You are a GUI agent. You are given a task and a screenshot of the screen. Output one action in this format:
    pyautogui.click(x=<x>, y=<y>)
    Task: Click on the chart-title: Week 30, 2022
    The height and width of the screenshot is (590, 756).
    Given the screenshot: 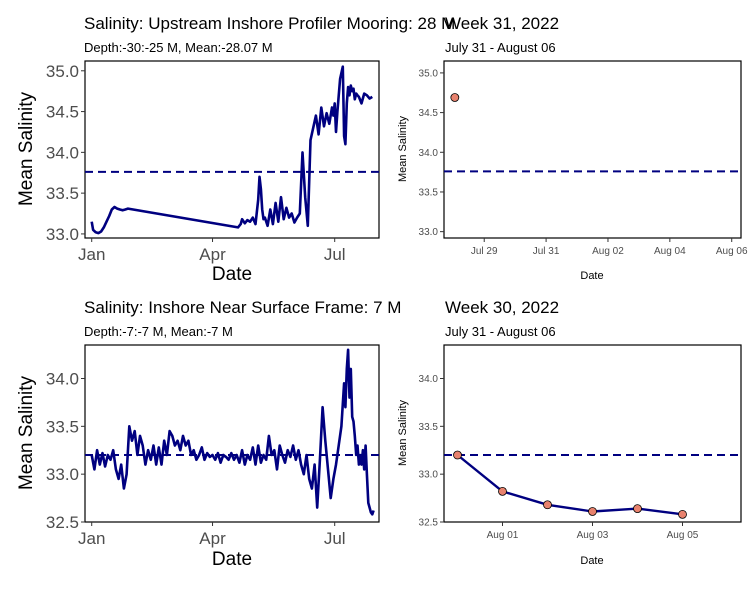 What is the action you would take?
    pyautogui.click(x=502, y=307)
    